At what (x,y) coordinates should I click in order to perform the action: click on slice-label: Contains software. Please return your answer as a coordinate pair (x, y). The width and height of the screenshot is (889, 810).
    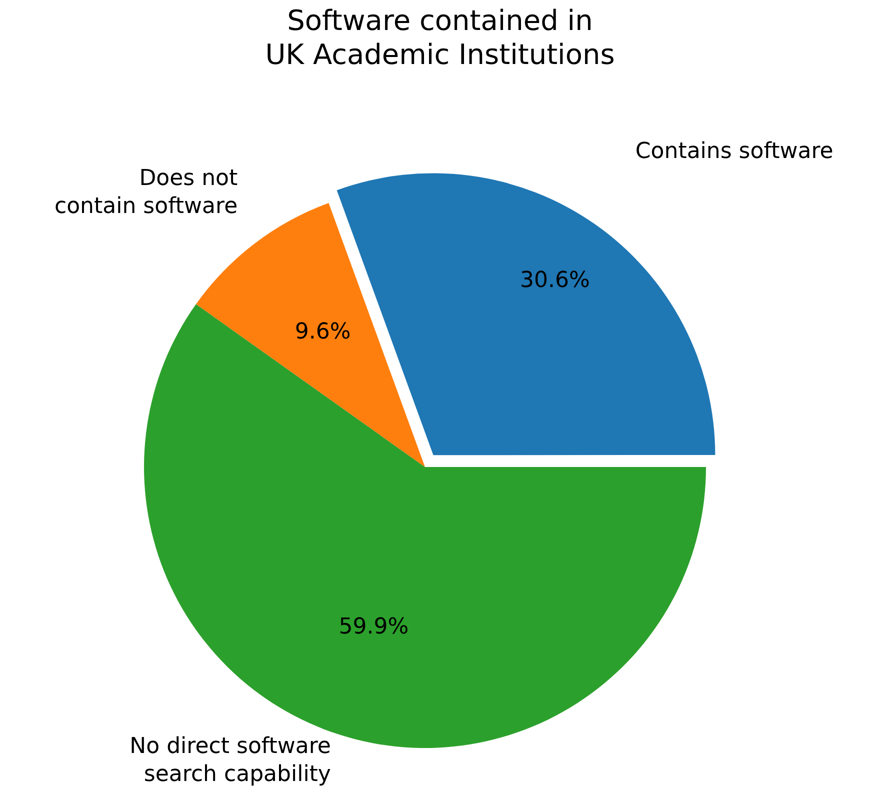
    Looking at the image, I should click on (734, 151).